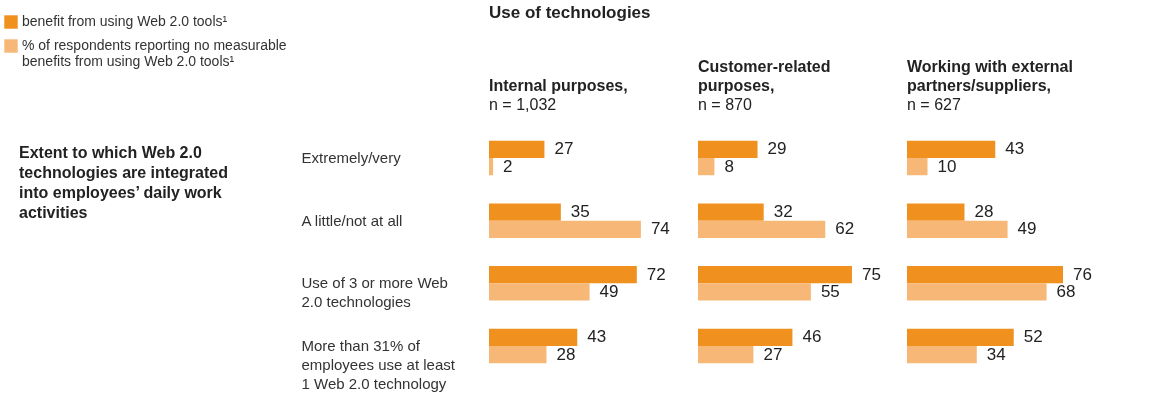 The height and width of the screenshot is (402, 1151). What do you see at coordinates (508, 166) in the screenshot?
I see `data-label: 2` at bounding box center [508, 166].